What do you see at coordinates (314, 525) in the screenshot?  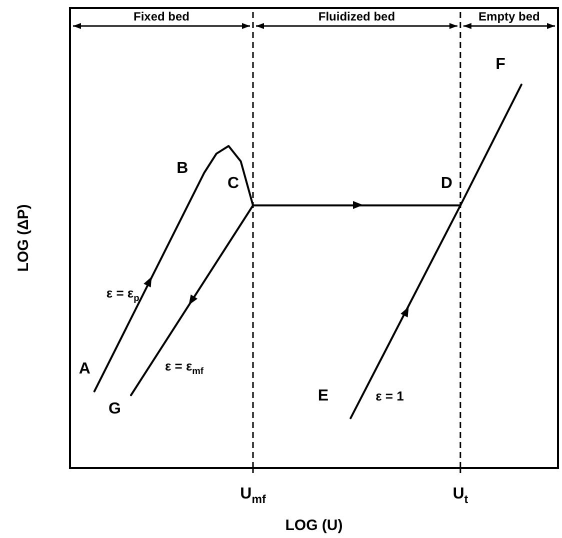 I see `x-axis-title: LOG (U)` at bounding box center [314, 525].